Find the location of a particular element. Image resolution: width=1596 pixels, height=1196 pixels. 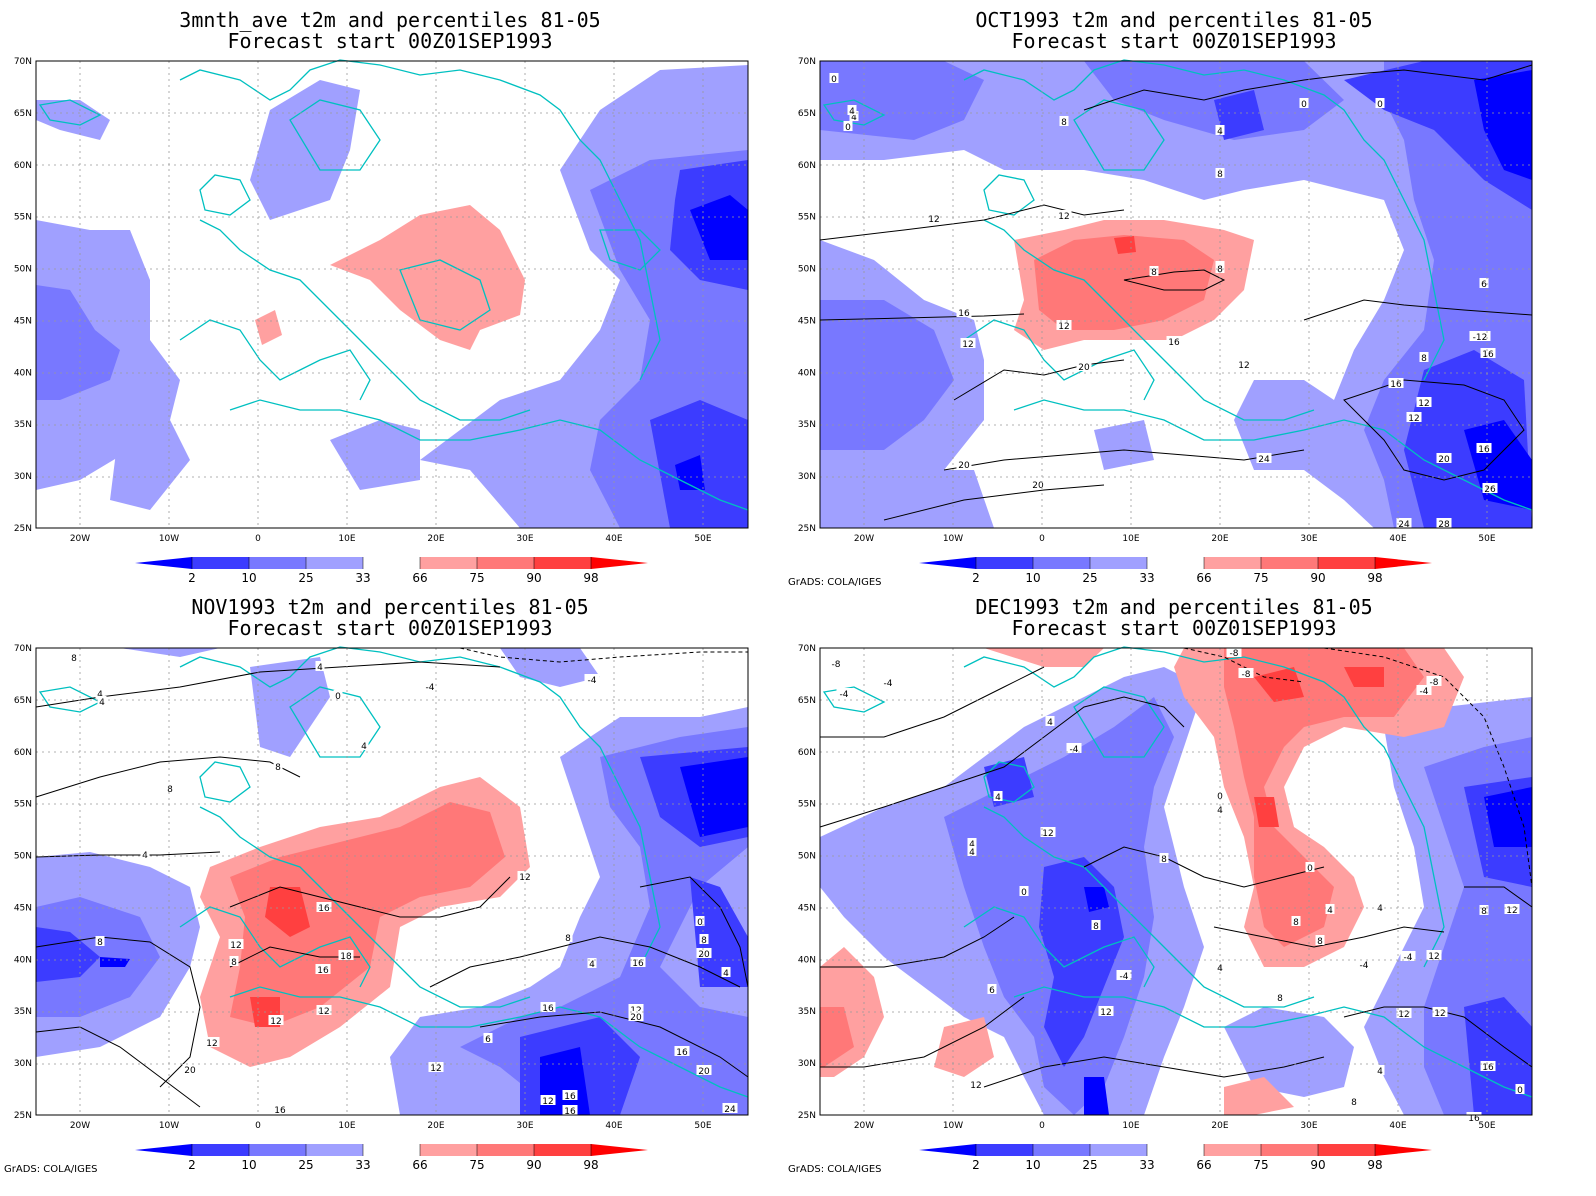

lon-tick-label: 30E is located at coordinates (1308, 539).